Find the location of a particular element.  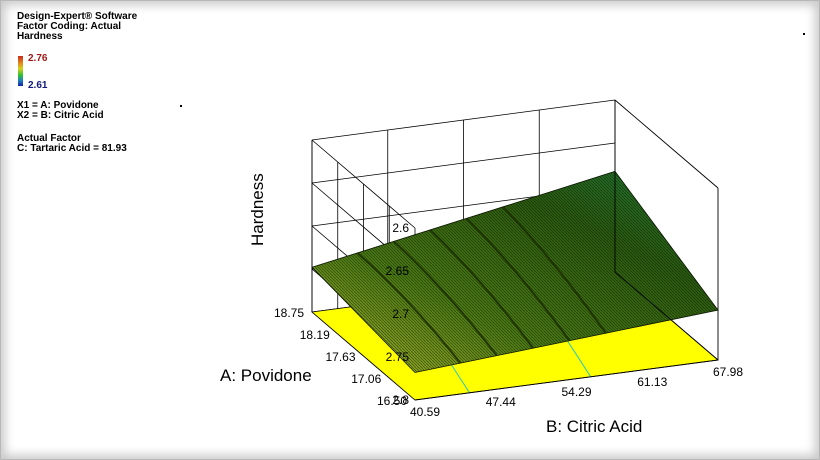

a-tick-label: 18.19 is located at coordinates (315, 335).